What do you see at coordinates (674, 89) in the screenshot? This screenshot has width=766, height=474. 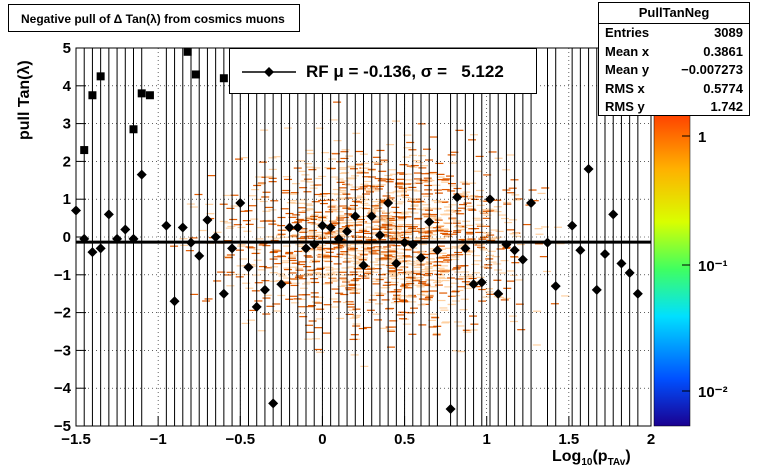 I see `stats-row: RMS x 0.5774` at bounding box center [674, 89].